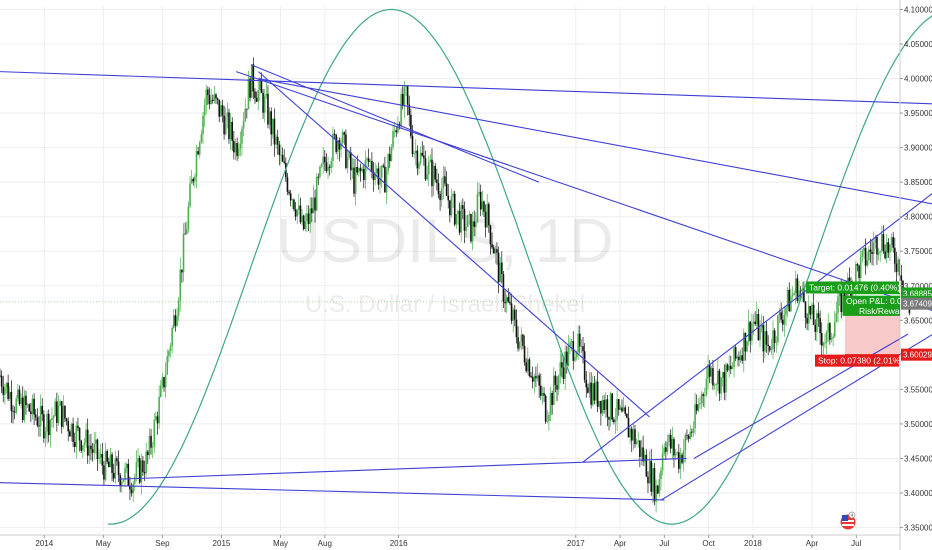 The image size is (932, 550). I want to click on price-tick-label: 3.35000, so click(918, 528).